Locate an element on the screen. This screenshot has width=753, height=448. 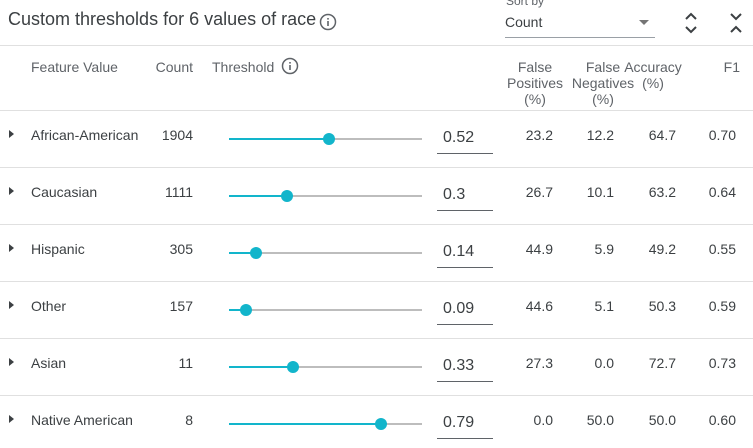
count: 157 is located at coordinates (181, 306).